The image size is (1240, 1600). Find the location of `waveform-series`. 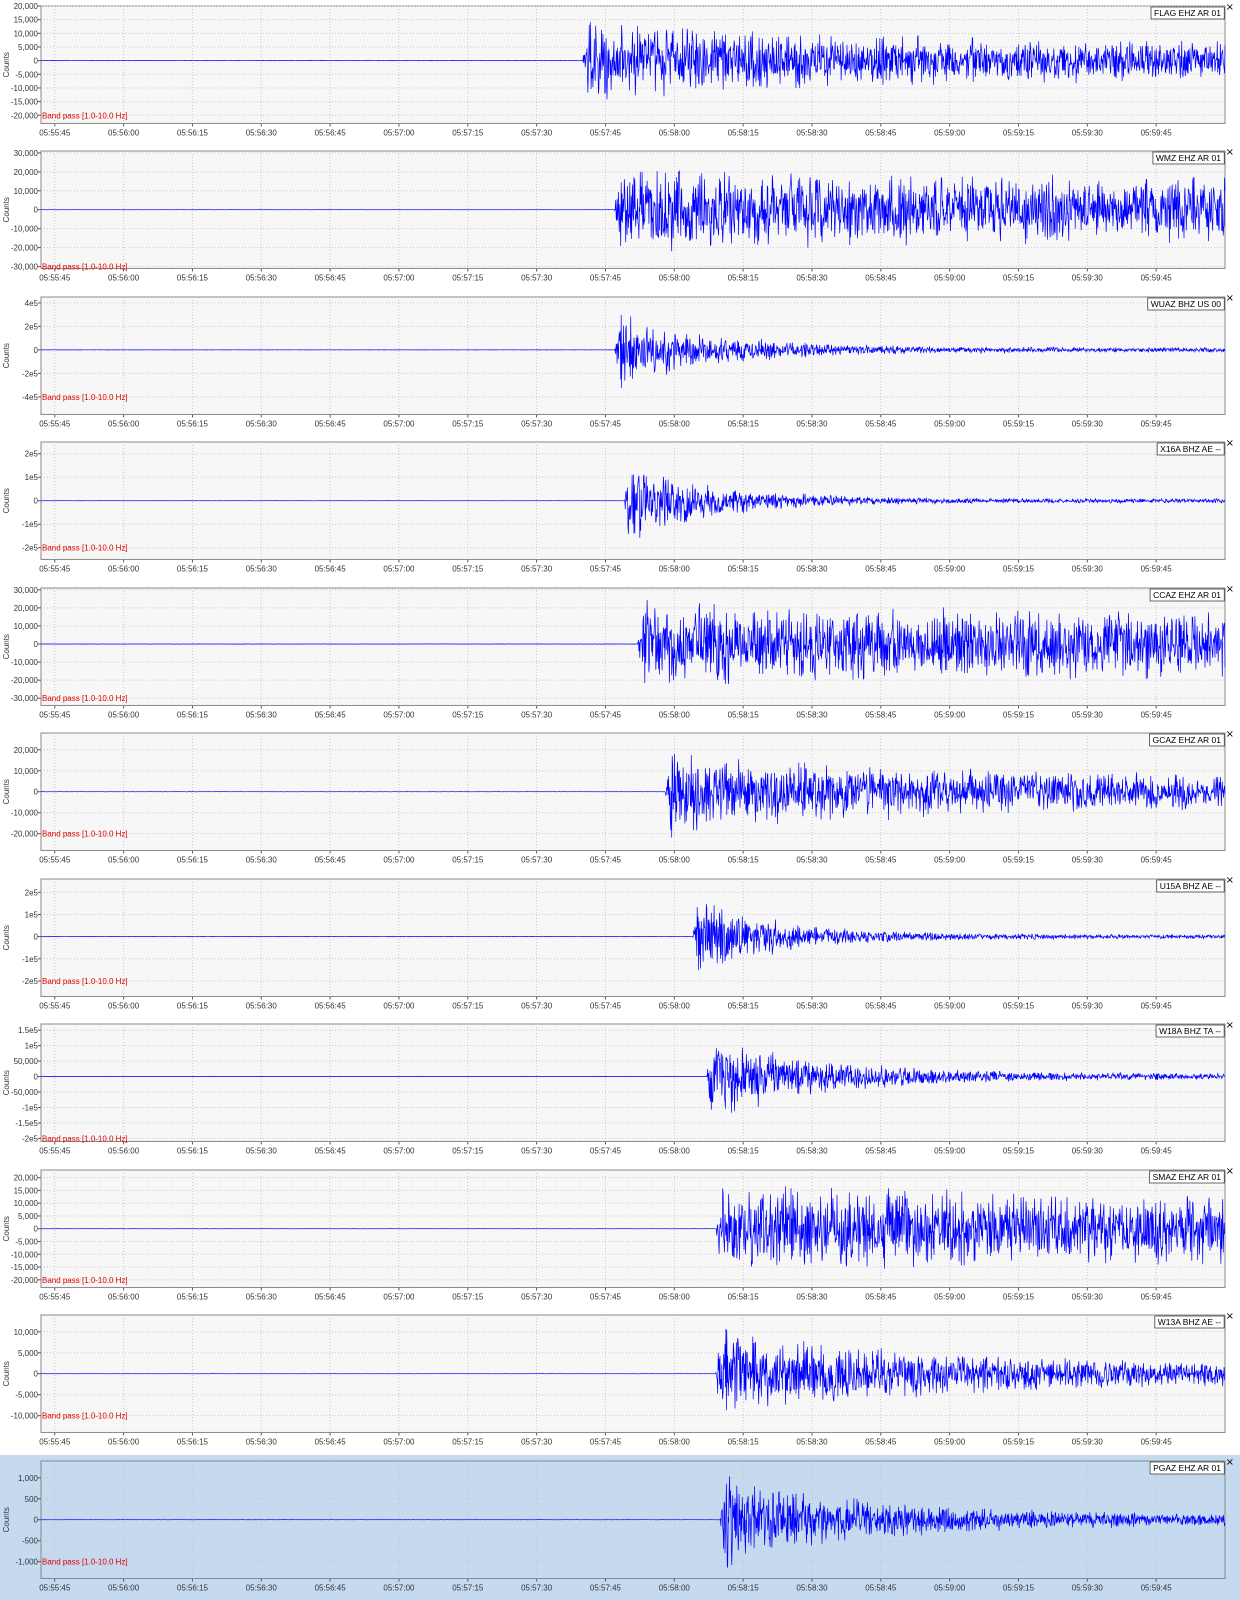

waveform-series is located at coordinates (633, 211).